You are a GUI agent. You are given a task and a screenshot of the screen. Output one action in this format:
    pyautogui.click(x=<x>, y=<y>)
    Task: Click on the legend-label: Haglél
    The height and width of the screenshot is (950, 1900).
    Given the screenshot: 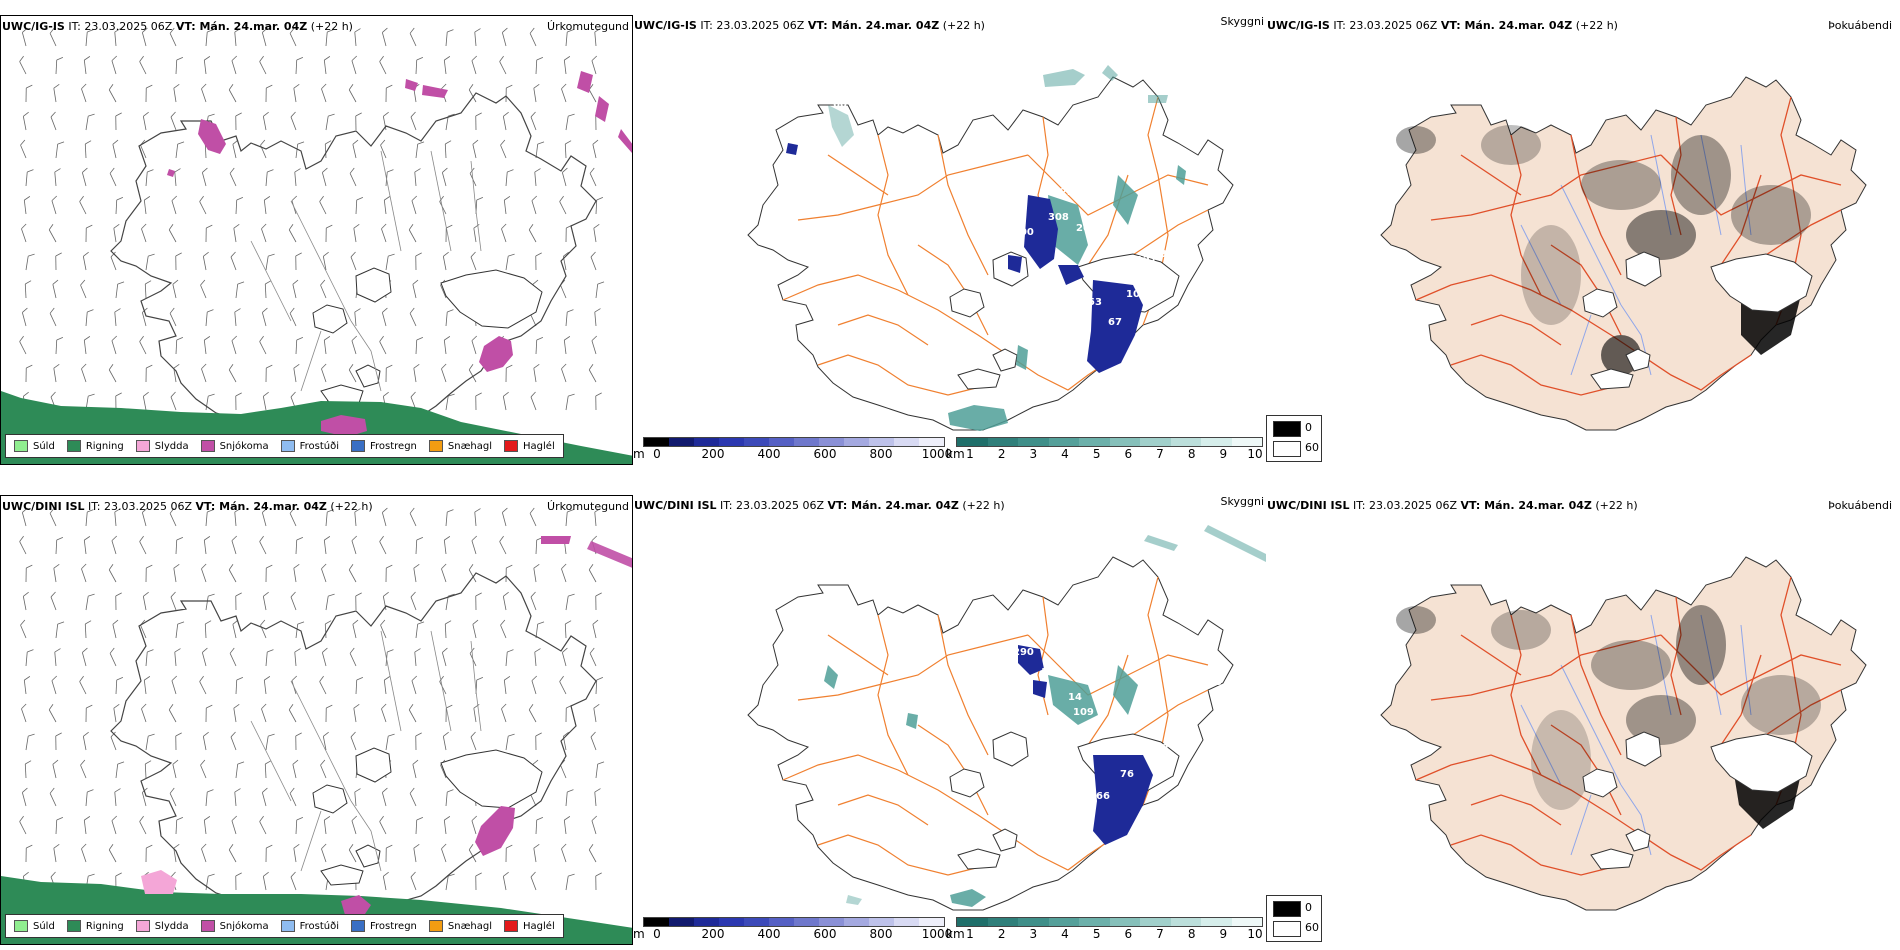 What is the action you would take?
    pyautogui.click(x=539, y=446)
    